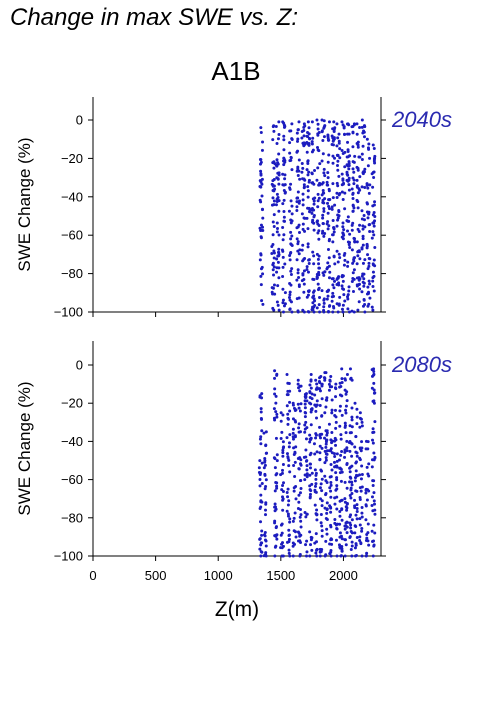 The width and height of the screenshot is (501, 709). Describe the element at coordinates (421, 364) in the screenshot. I see `period-label: 2080s` at that location.